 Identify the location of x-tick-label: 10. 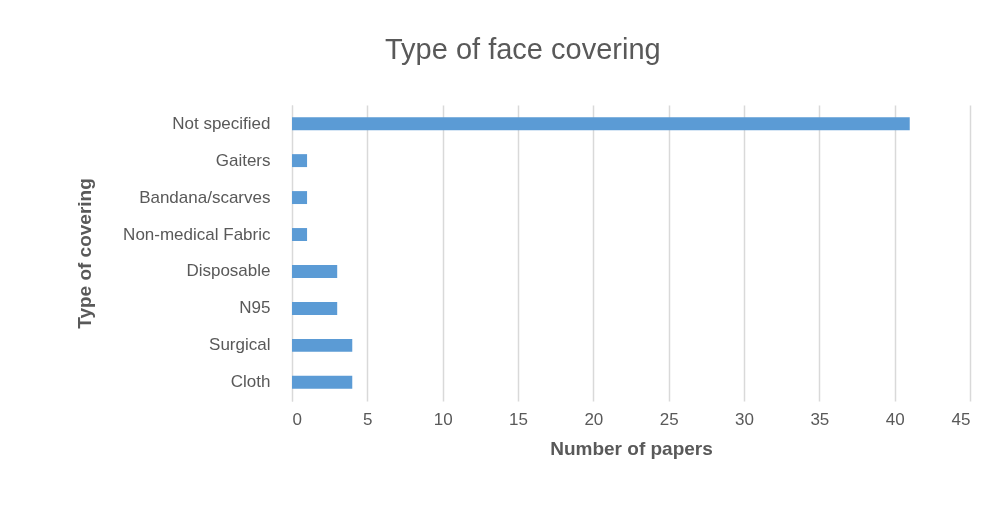
(443, 419).